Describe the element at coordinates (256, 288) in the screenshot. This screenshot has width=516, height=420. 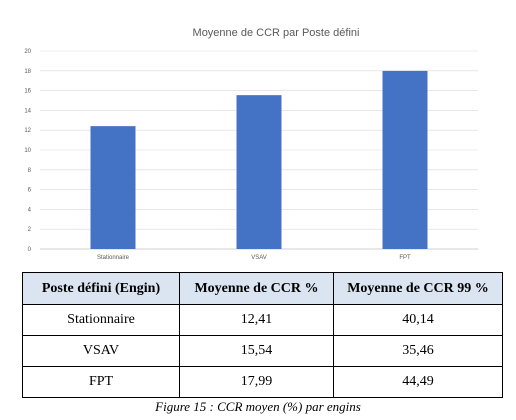
I see `header-ccr: Moyenne de CCR %` at that location.